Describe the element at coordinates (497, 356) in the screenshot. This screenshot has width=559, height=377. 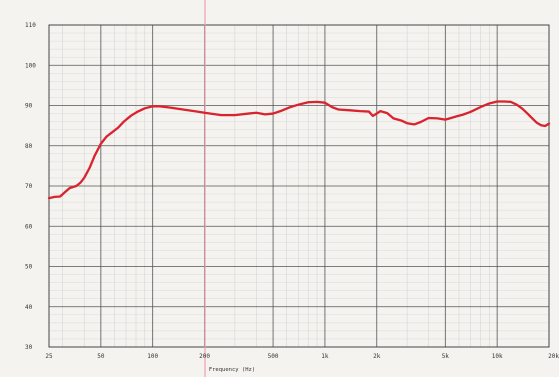
I see `x-tick-label: 10k` at that location.